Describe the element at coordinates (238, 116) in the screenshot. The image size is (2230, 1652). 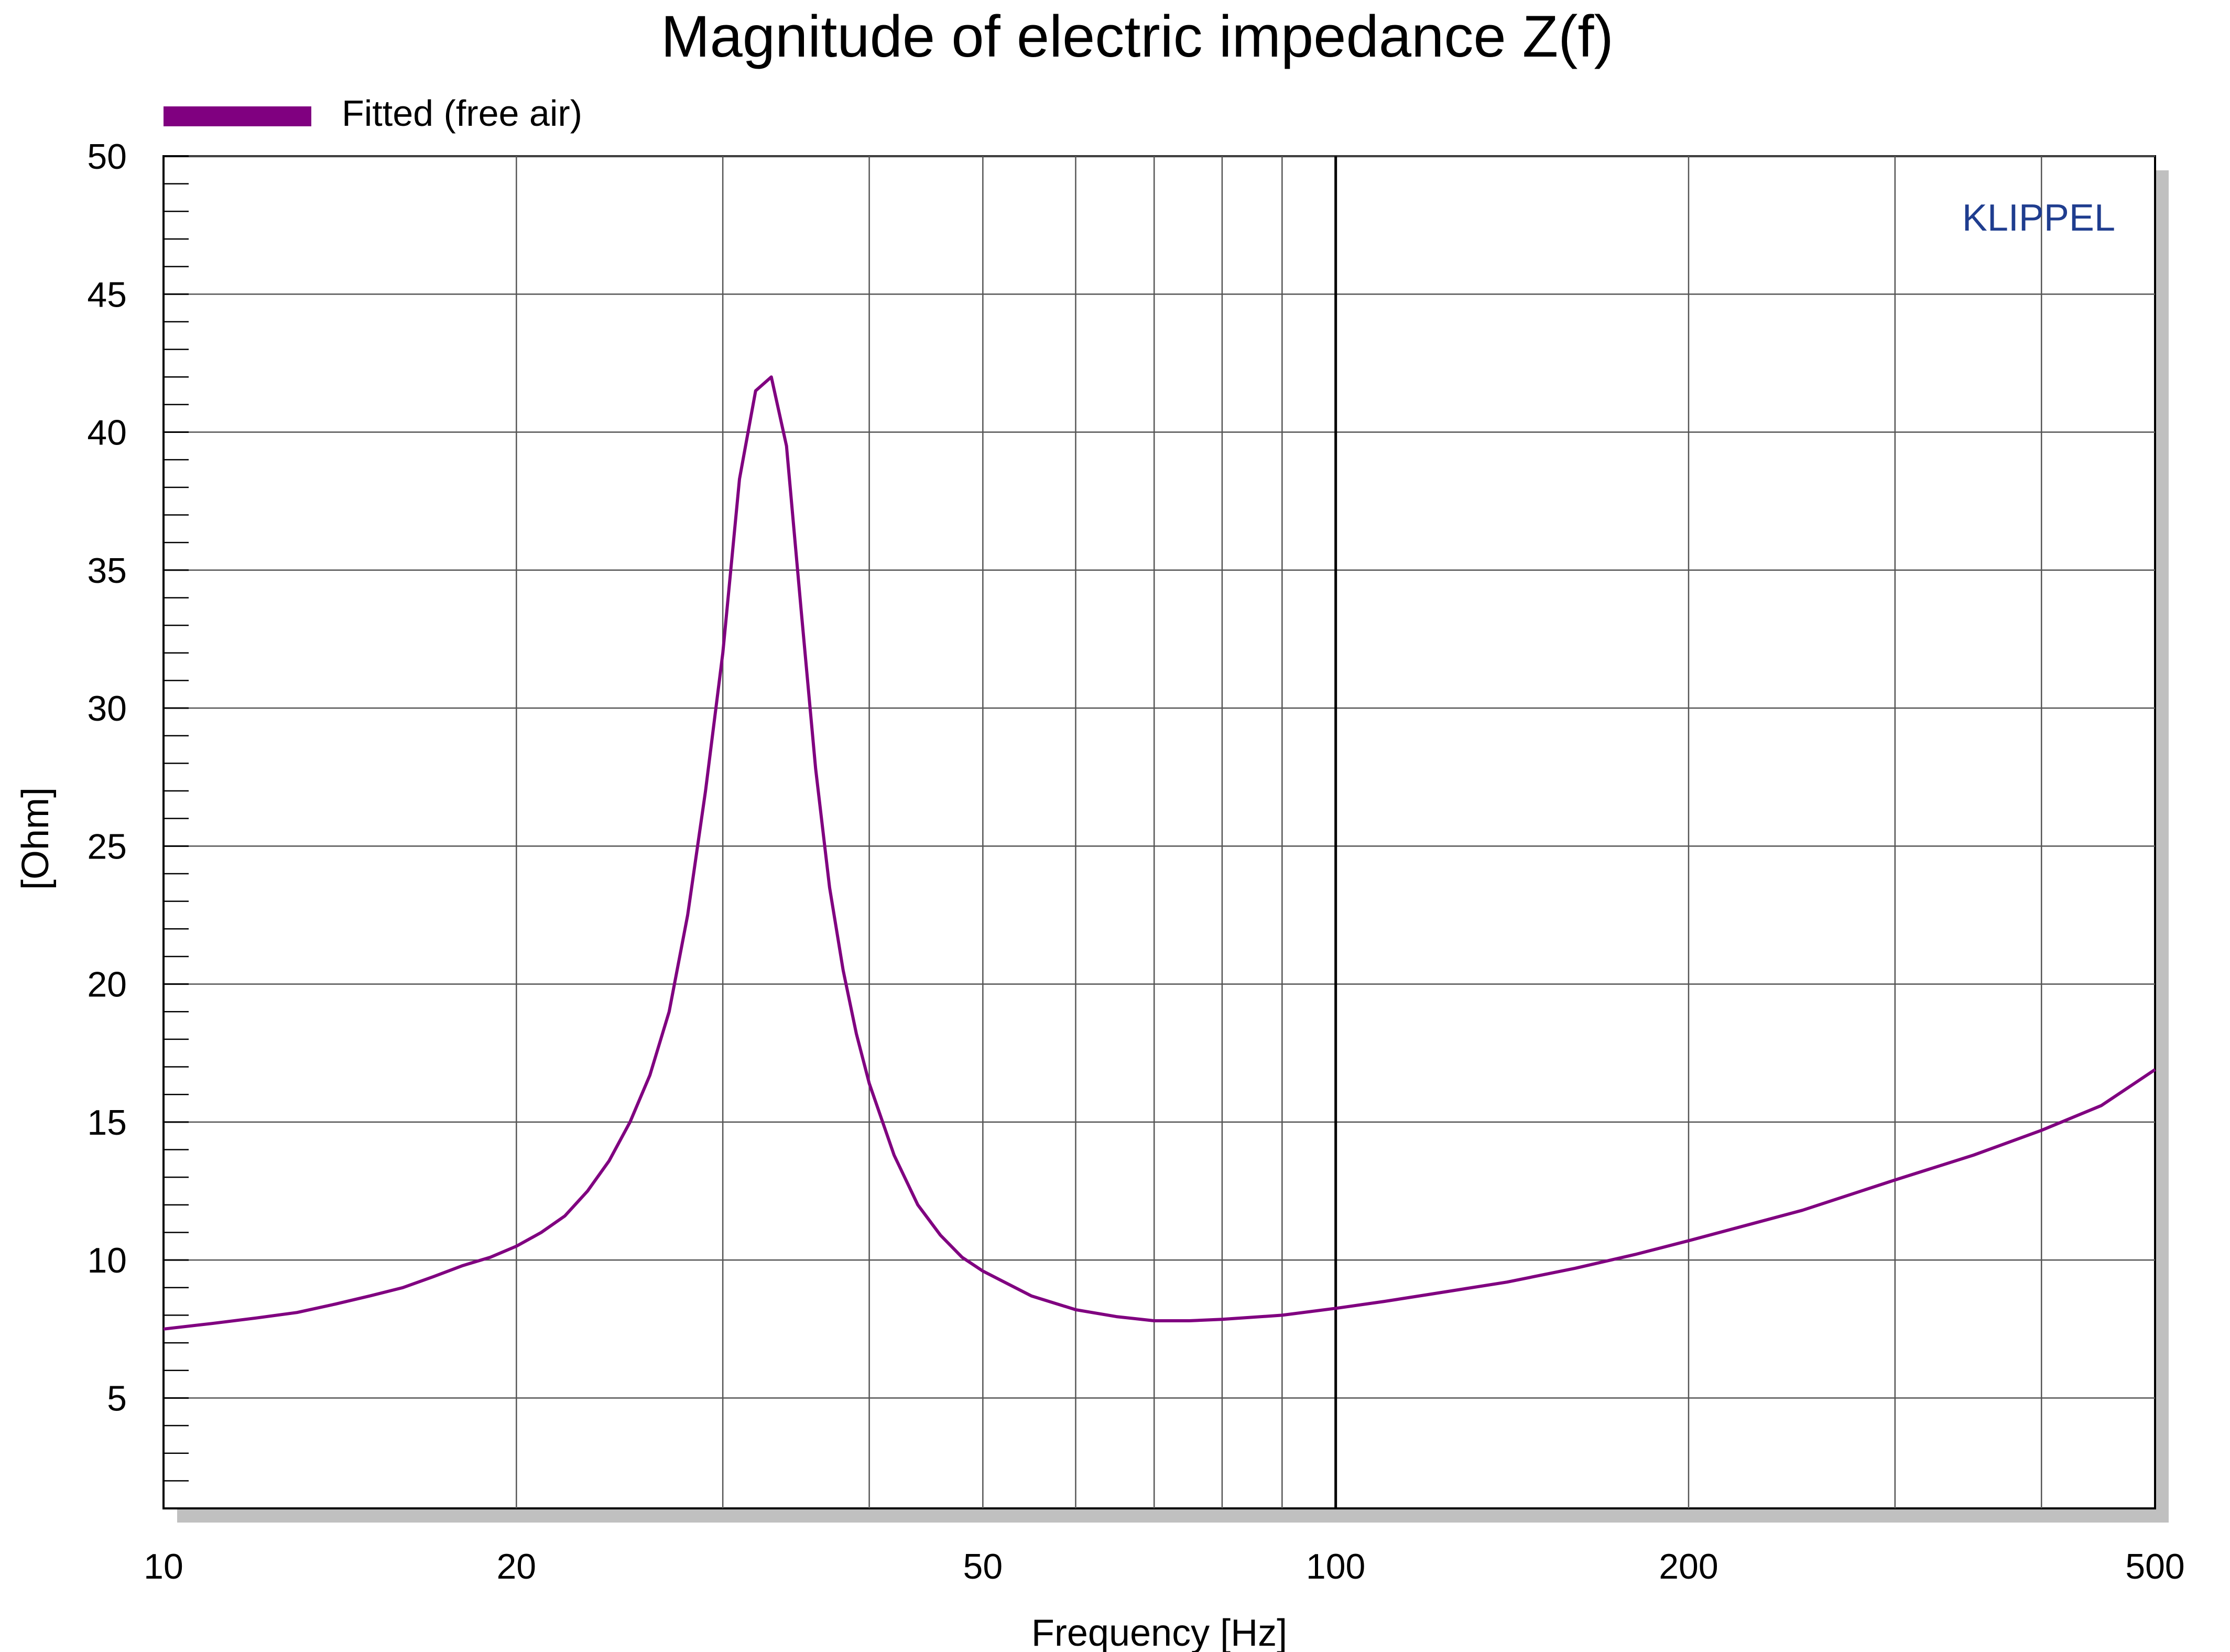
I see `legend-swatch` at that location.